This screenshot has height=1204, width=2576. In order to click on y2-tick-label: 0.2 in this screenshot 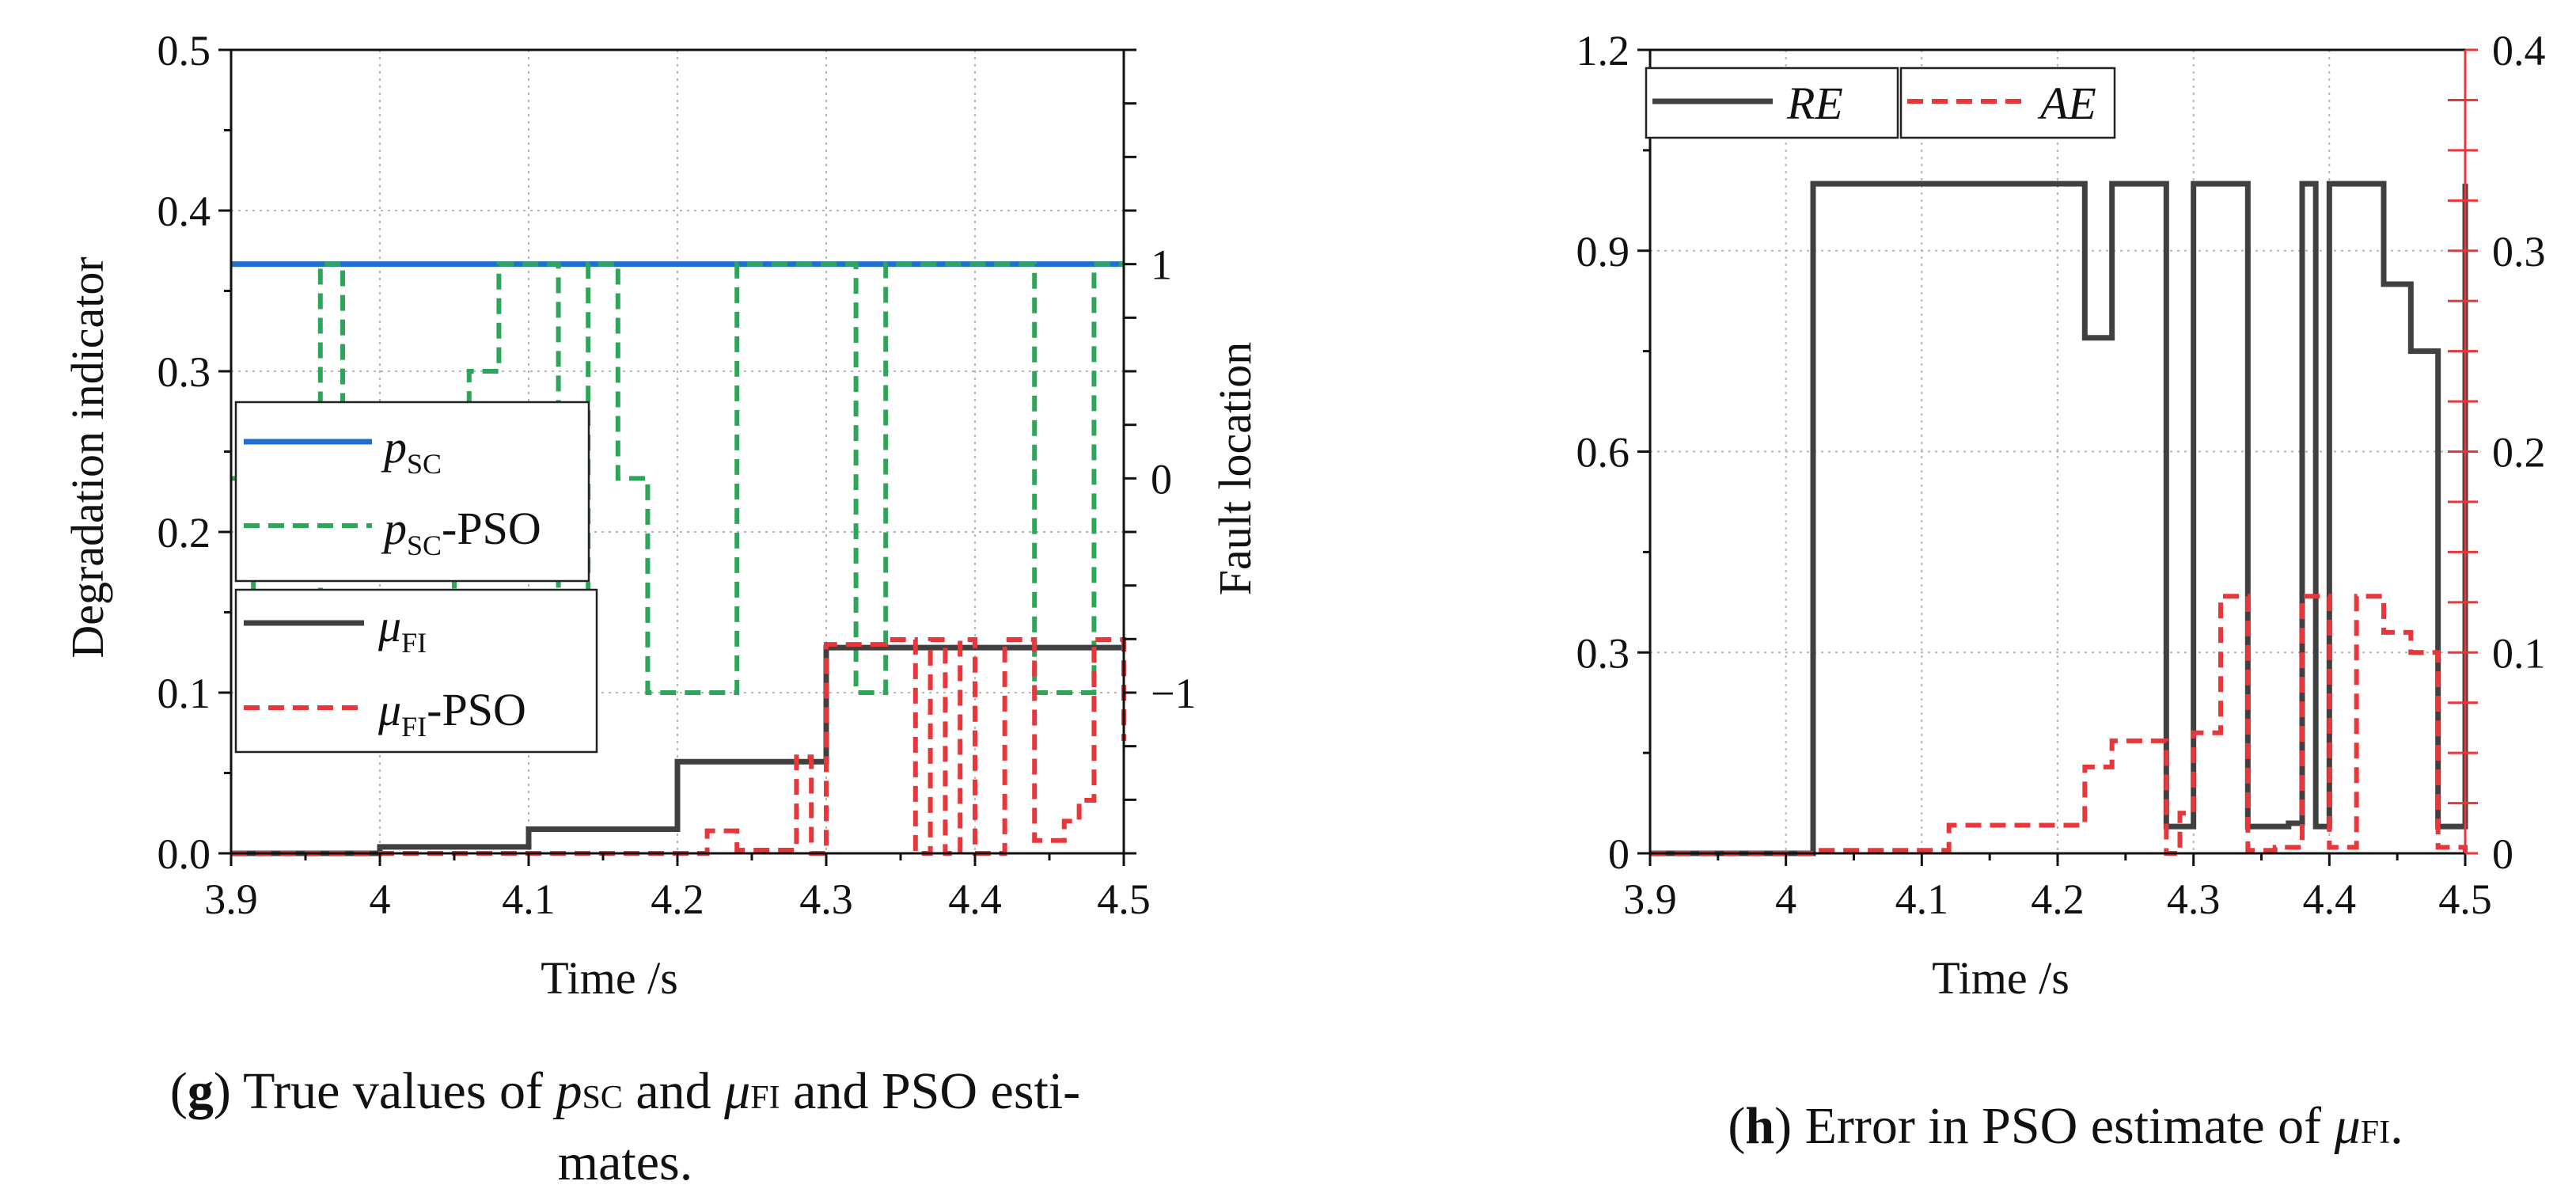, I will do `click(2519, 453)`.